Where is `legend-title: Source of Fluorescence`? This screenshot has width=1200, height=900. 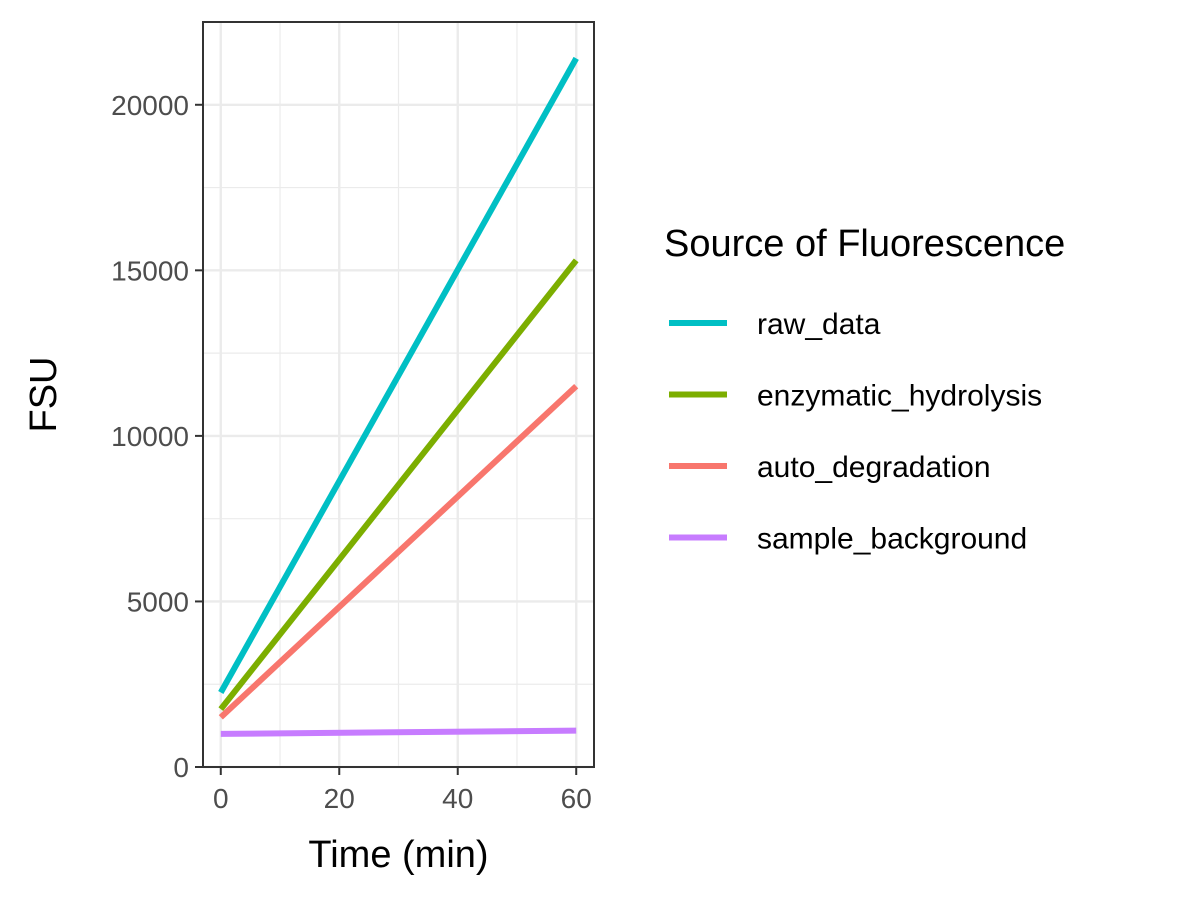 legend-title: Source of Fluorescence is located at coordinates (864, 244).